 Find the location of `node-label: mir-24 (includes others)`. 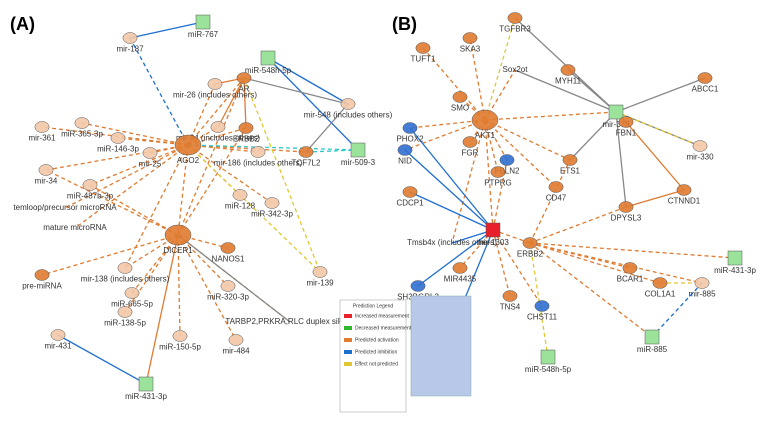

node-label: mir-24 (includes others) is located at coordinates (218, 138).